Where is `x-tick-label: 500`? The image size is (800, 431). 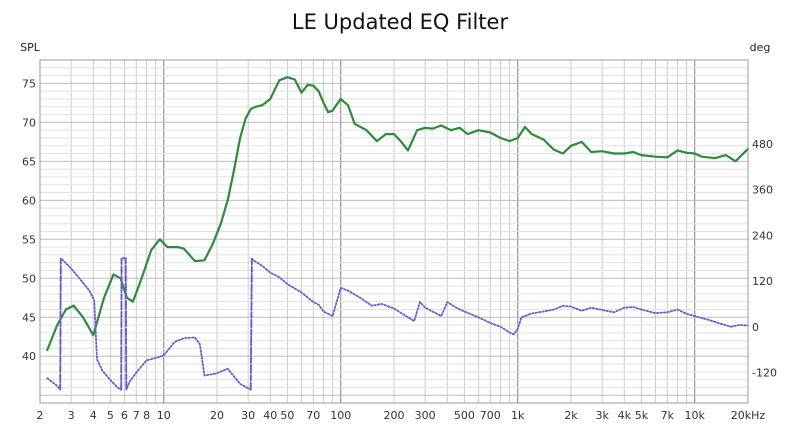
x-tick-label: 500 is located at coordinates (464, 415).